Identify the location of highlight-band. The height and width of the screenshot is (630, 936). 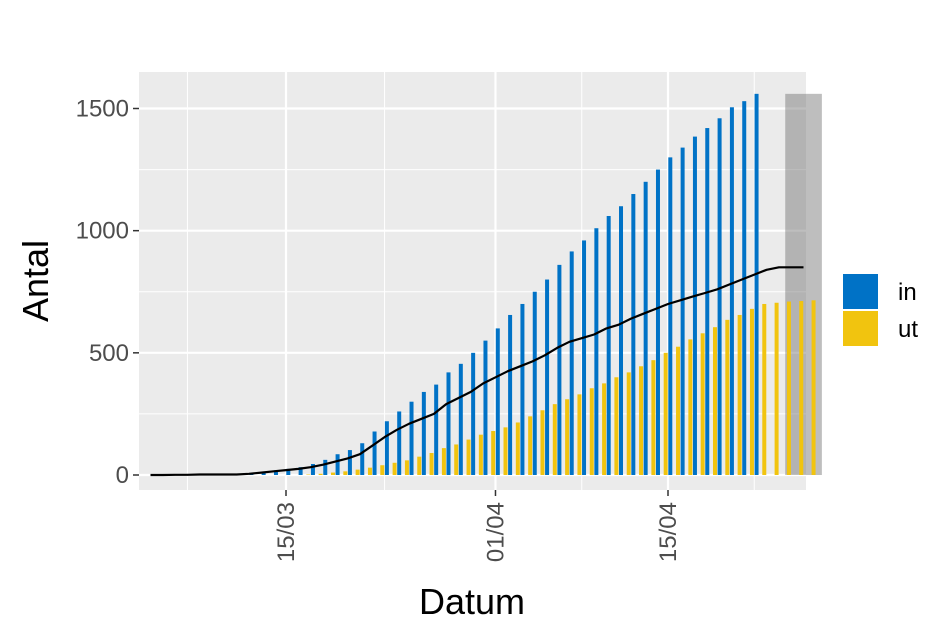
(803, 284).